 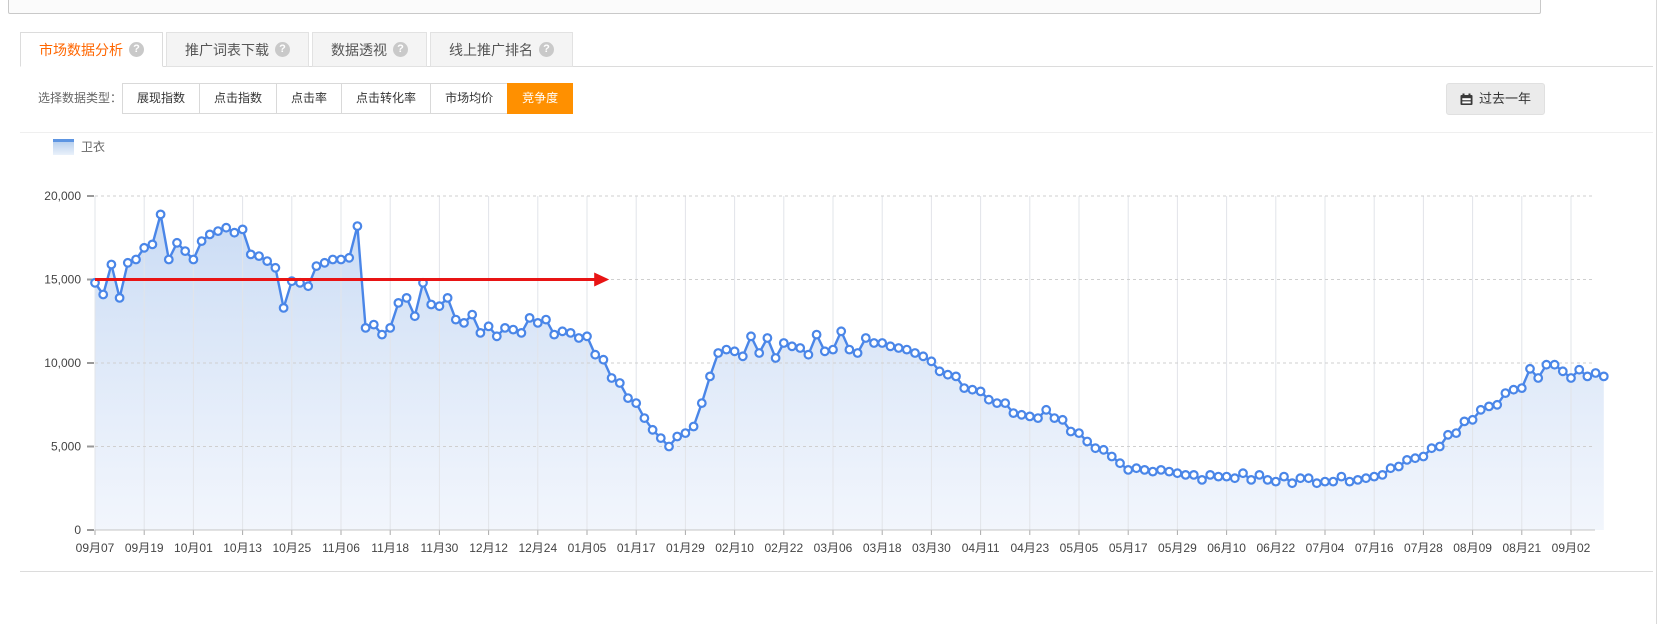 I want to click on tab-promo-wordlist-download: 推广词表下载 ?, so click(x=237, y=49).